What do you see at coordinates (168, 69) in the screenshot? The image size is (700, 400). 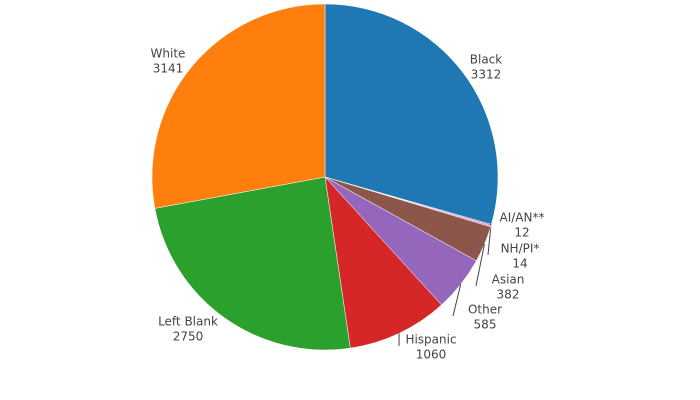 I see `slice-value: 3141` at bounding box center [168, 69].